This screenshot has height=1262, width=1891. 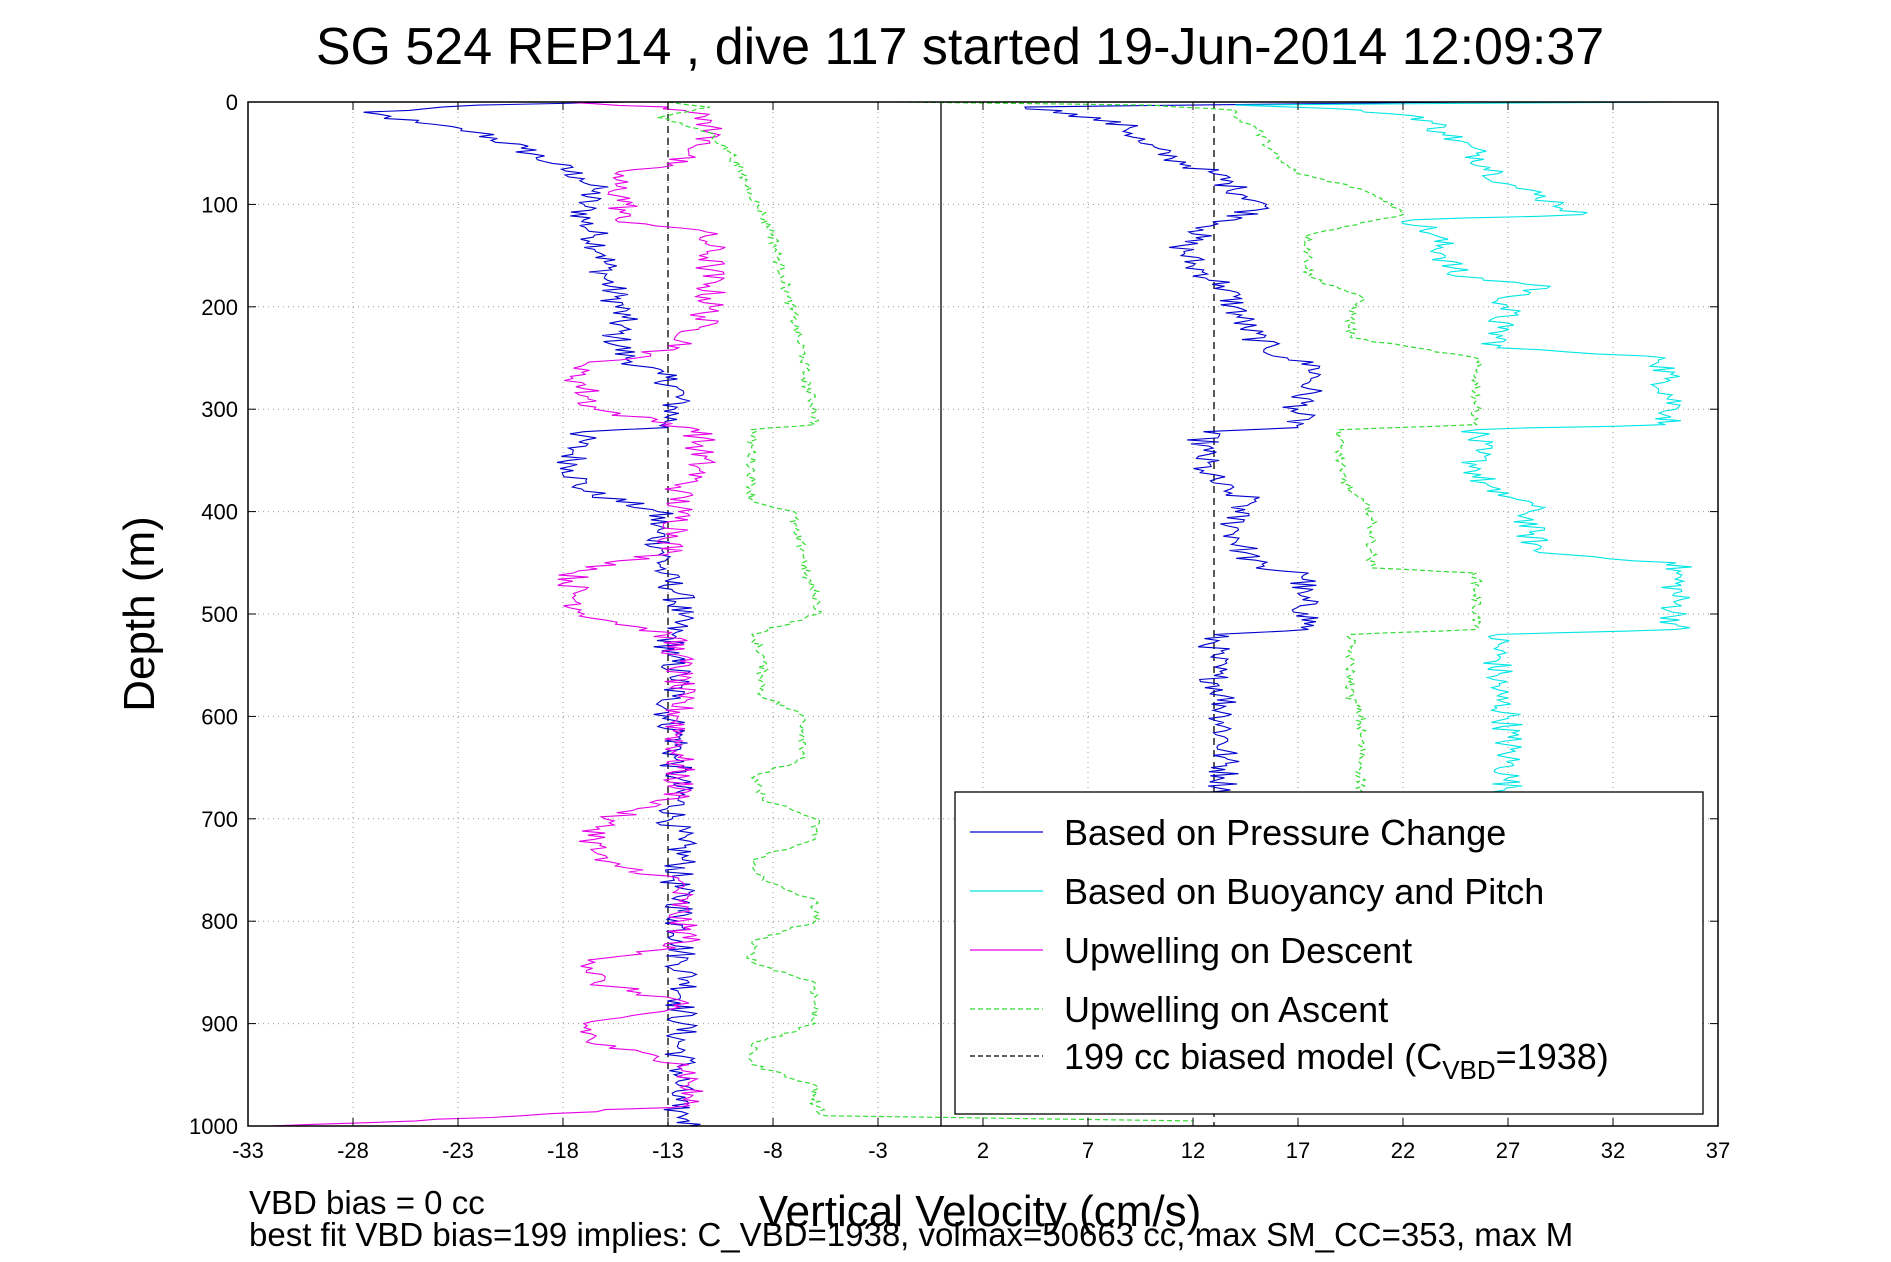 I want to click on y-tick-label: 0, so click(x=232, y=102).